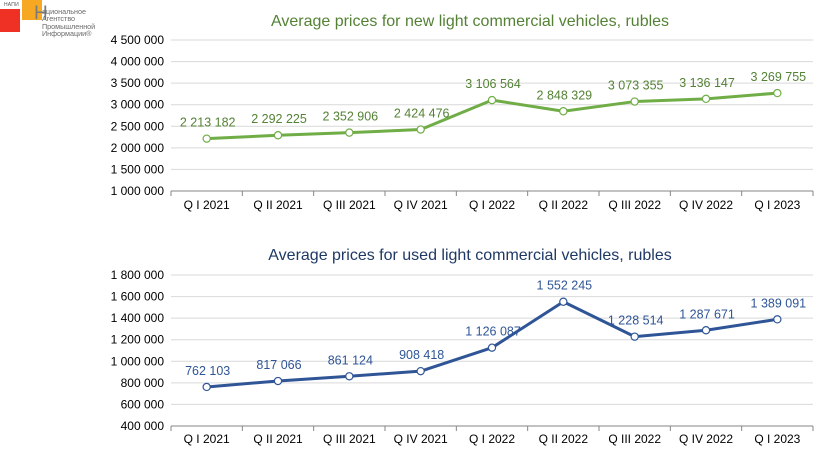  Describe the element at coordinates (32, 10) in the screenshot. I see `logo-orange-square` at that location.